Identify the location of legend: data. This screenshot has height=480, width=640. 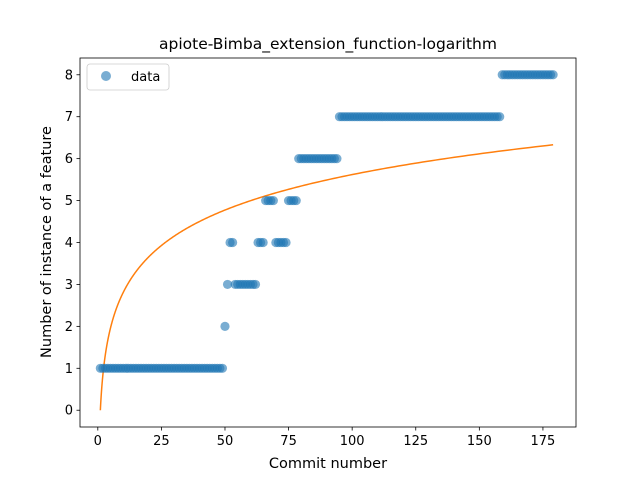
(128, 77).